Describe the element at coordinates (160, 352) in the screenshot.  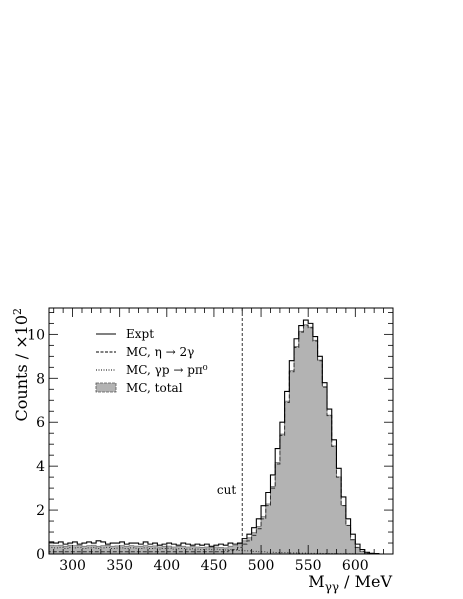
I see `legend-label: MC, η → 2γ` at that location.